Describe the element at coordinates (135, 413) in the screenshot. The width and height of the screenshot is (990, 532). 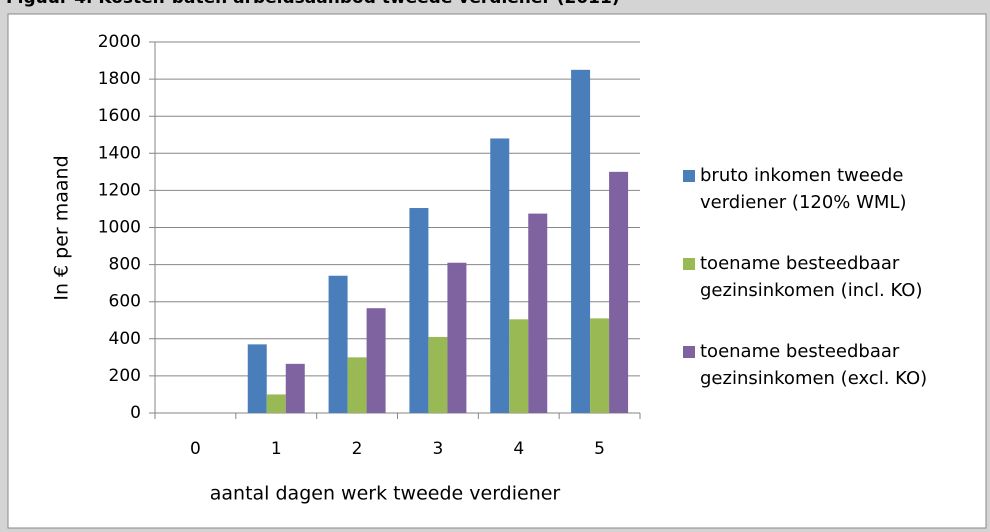
I see `y-tick-label: 0` at that location.